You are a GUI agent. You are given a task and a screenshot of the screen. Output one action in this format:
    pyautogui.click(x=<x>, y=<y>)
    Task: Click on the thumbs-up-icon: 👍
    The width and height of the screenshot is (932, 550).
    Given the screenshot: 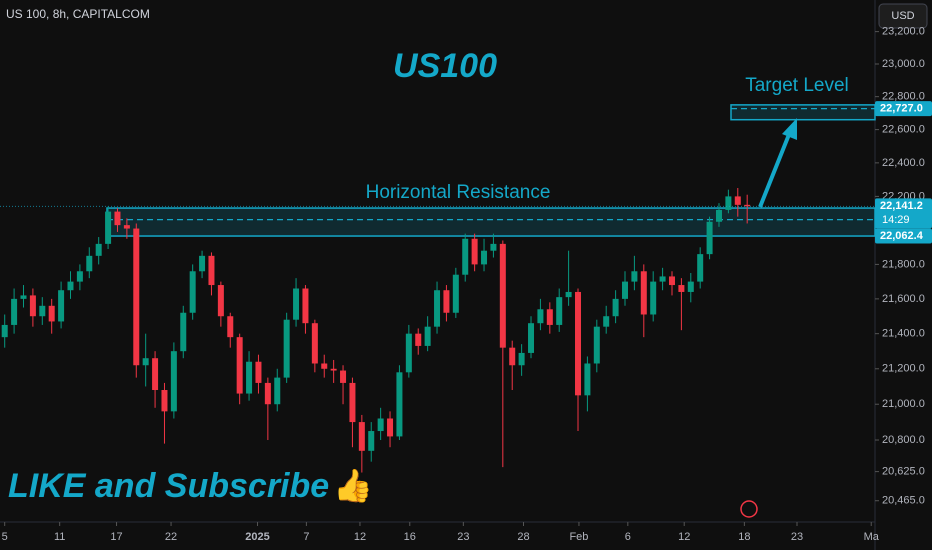 What is the action you would take?
    pyautogui.click(x=353, y=485)
    